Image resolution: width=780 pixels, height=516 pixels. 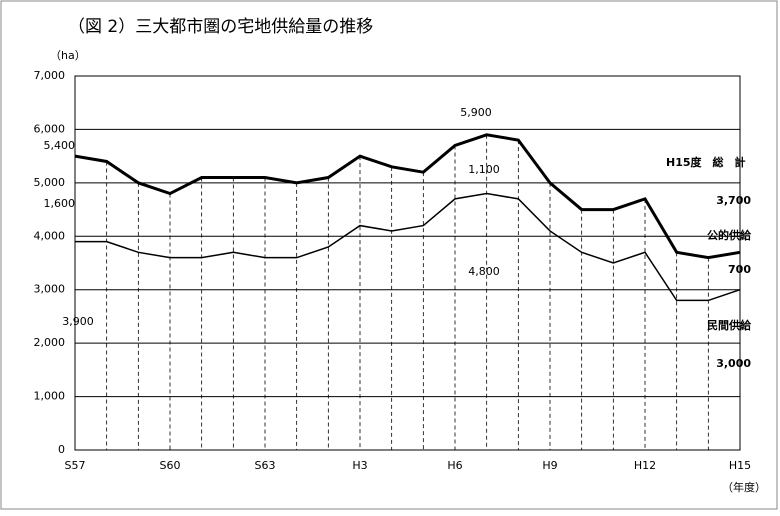 I want to click on y-axis-label: （ha）, so click(x=68, y=55).